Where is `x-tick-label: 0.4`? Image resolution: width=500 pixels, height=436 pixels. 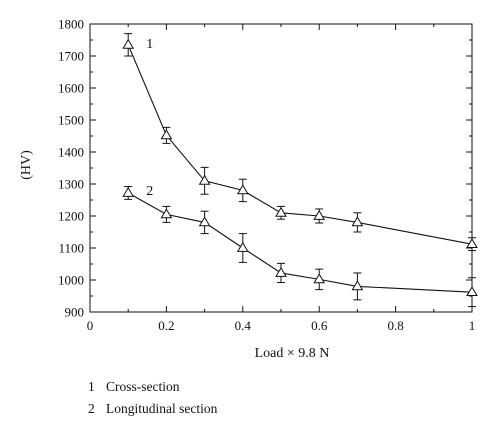 x-tick-label: 0.4 is located at coordinates (243, 325).